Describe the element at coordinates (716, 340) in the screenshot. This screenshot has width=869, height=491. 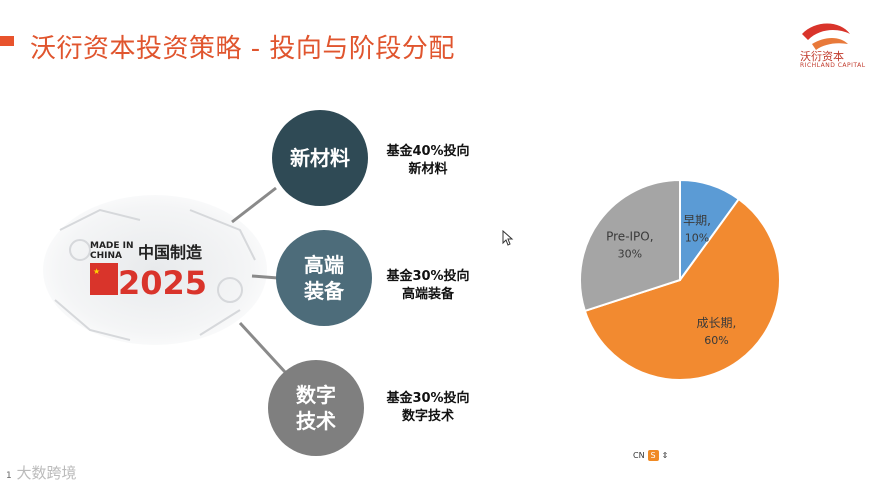
I see `pie-label-value: 60%` at that location.